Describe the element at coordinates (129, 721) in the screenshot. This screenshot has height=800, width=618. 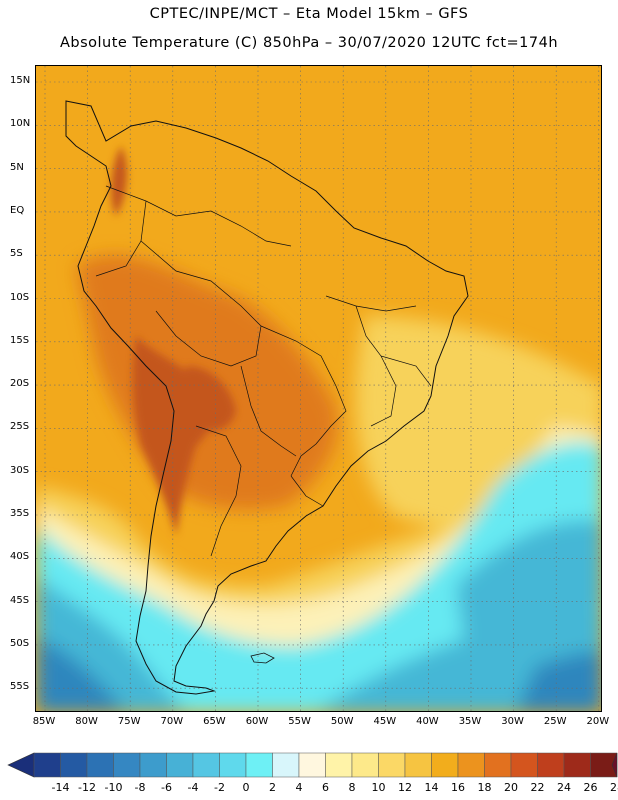
I see `longitude-label: 75W` at that location.